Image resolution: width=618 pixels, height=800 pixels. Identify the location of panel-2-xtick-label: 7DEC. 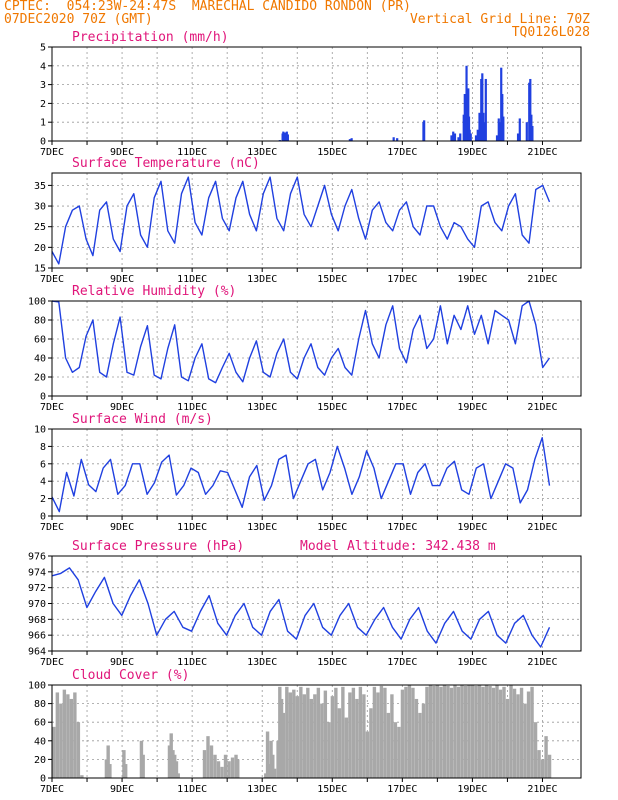
(52, 279).